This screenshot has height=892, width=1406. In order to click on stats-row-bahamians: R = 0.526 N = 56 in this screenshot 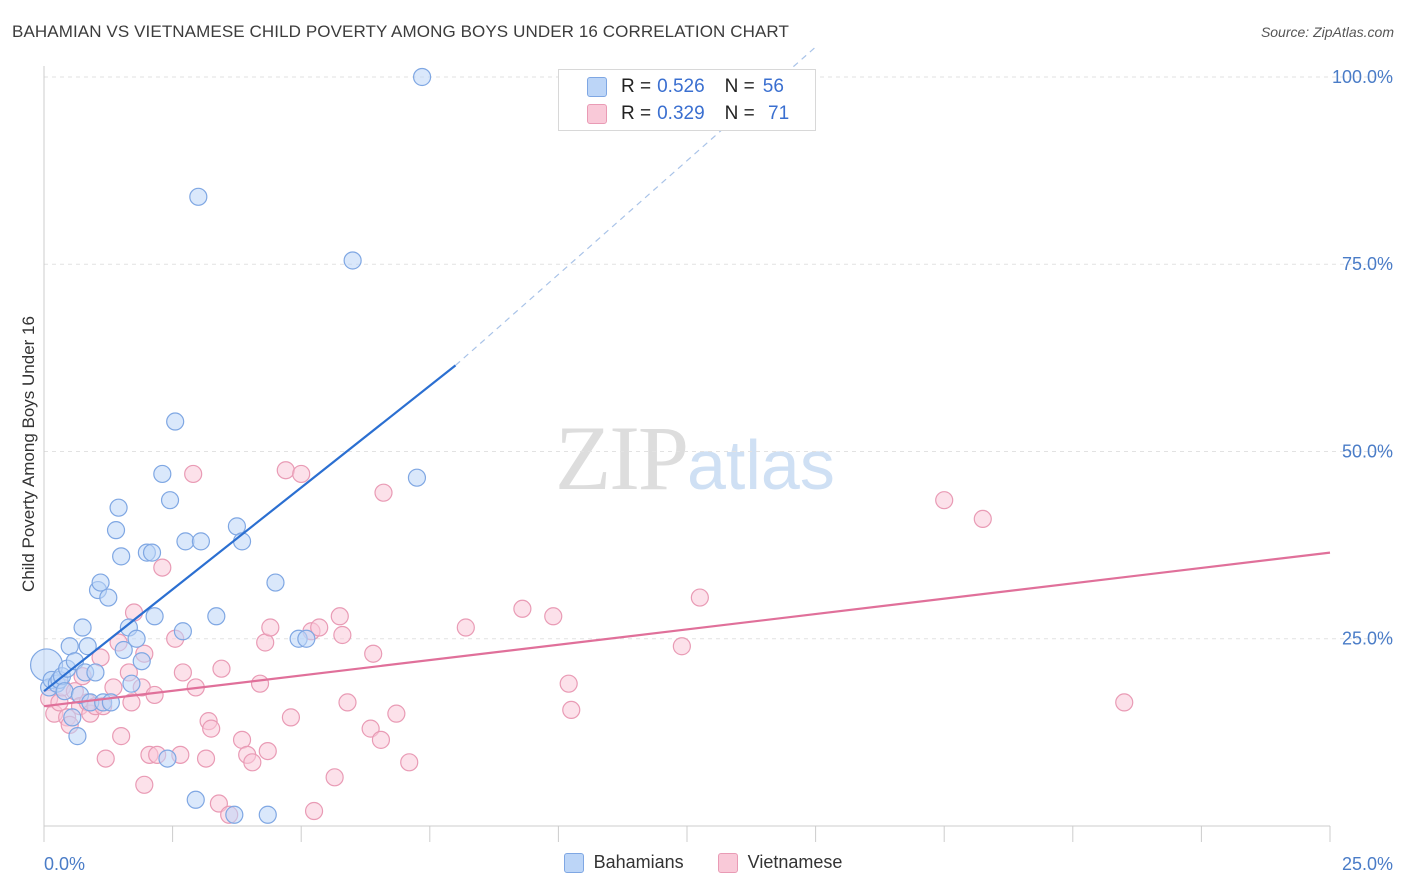, I will do `click(685, 87)`.